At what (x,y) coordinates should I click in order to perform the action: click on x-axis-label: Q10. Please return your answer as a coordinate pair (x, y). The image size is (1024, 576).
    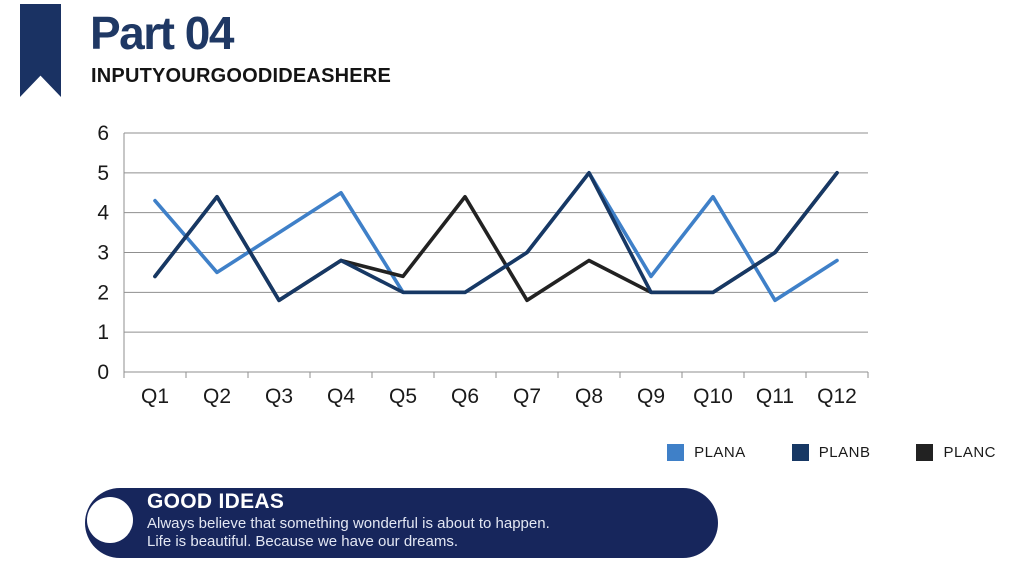
    Looking at the image, I should click on (713, 396).